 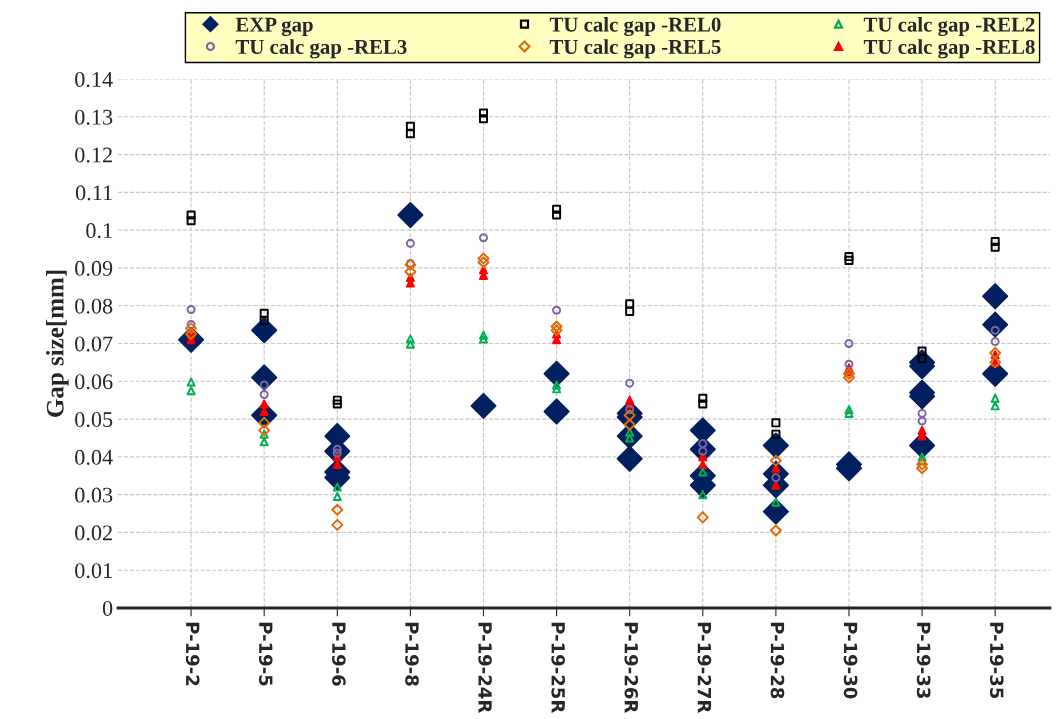 What do you see at coordinates (996, 660) in the screenshot?
I see `x-tick-label: P-19-35` at bounding box center [996, 660].